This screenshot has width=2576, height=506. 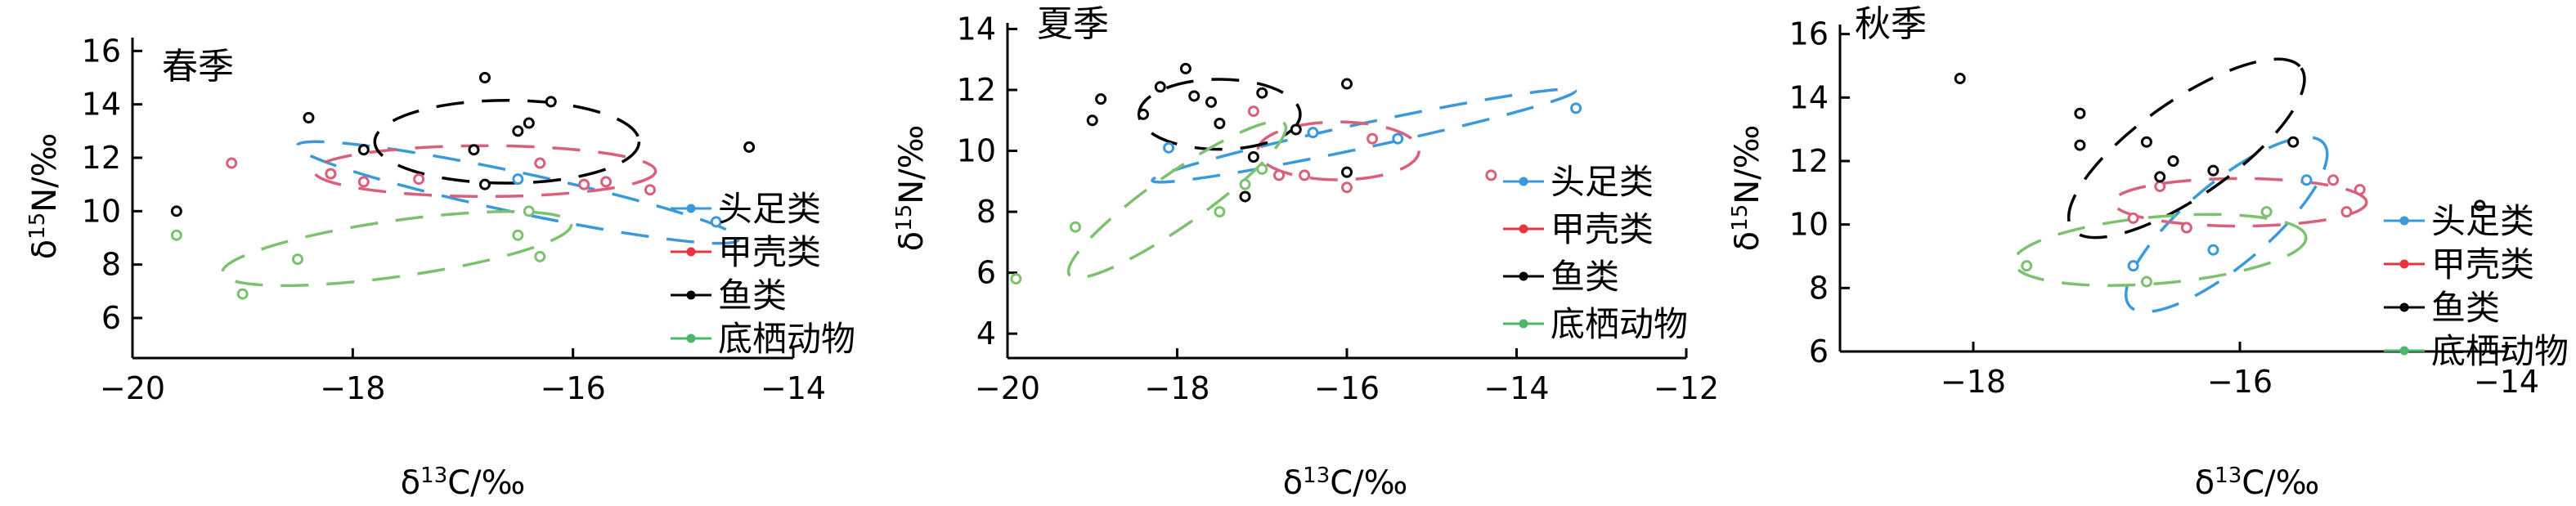 I want to click on x-tick-label: −12, so click(x=1687, y=388).